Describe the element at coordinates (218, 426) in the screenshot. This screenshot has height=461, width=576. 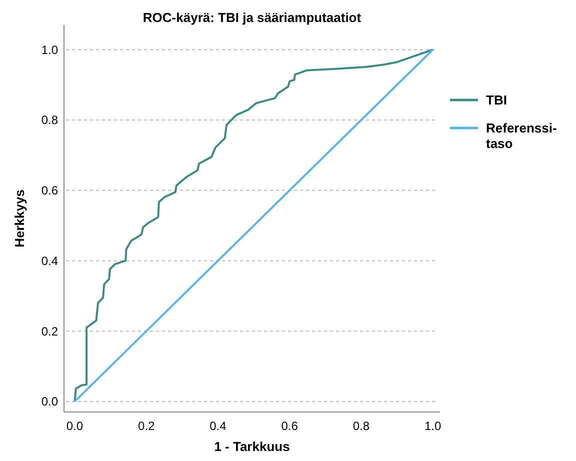
I see `x-tick-label: 0.4` at that location.